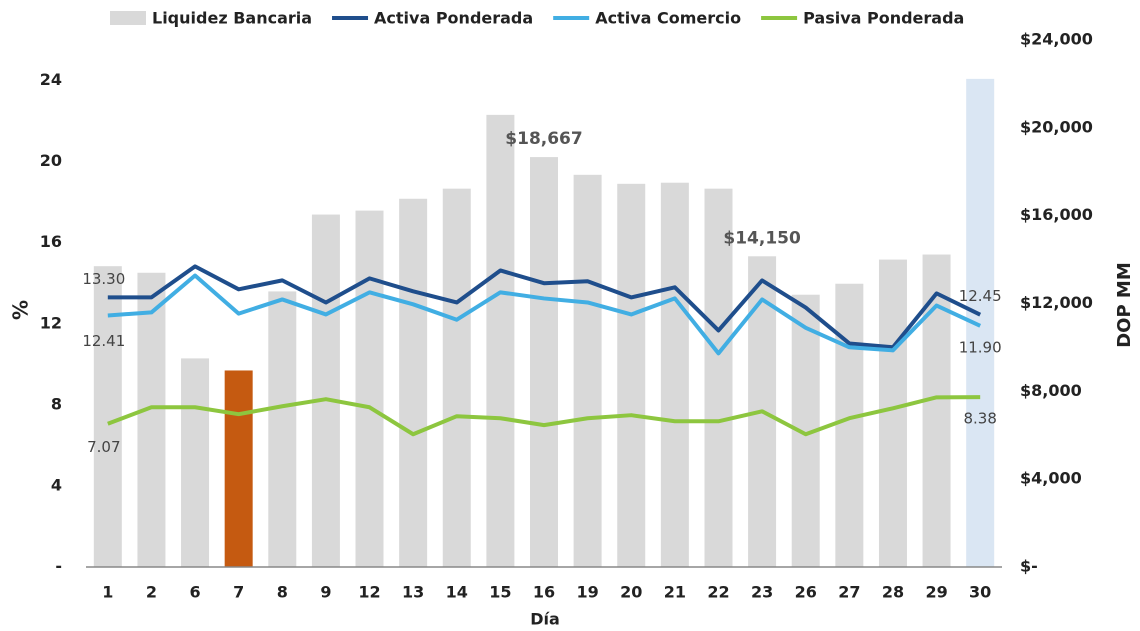  What do you see at coordinates (849, 592) in the screenshot?
I see `x-tick-label: 27` at bounding box center [849, 592].